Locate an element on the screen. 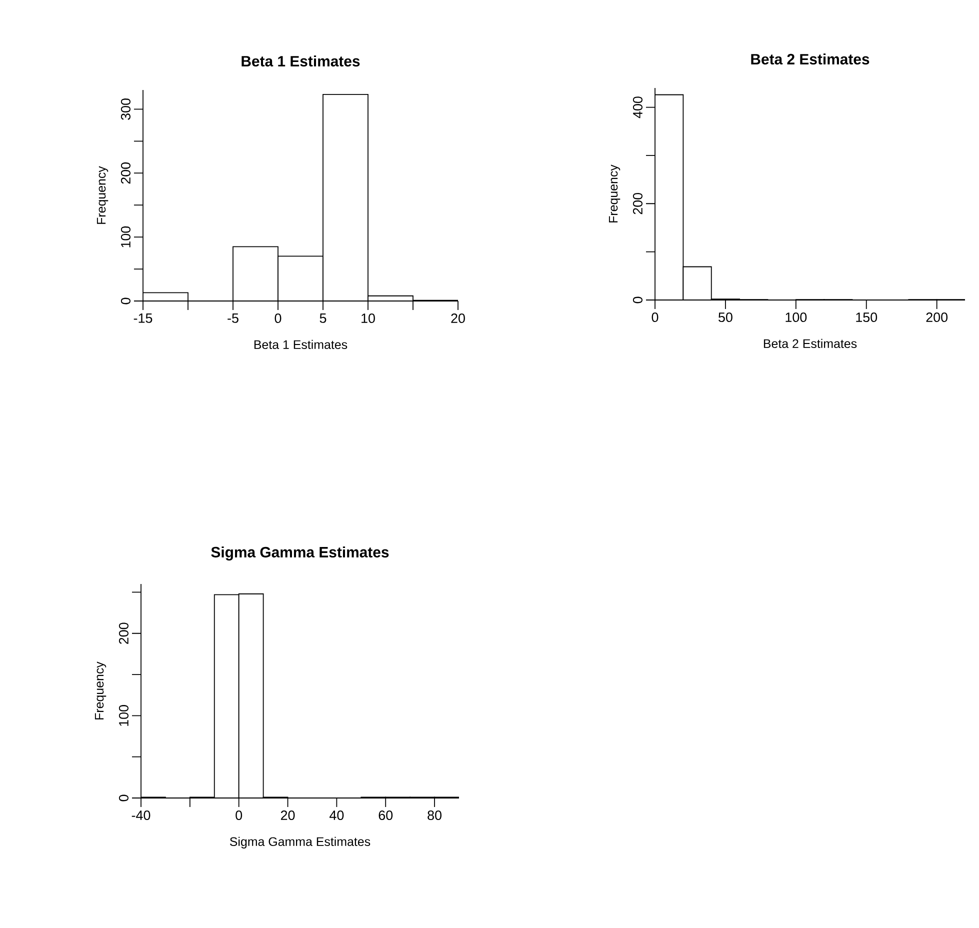 The width and height of the screenshot is (979, 928). x-tick-label: 150 is located at coordinates (867, 317).